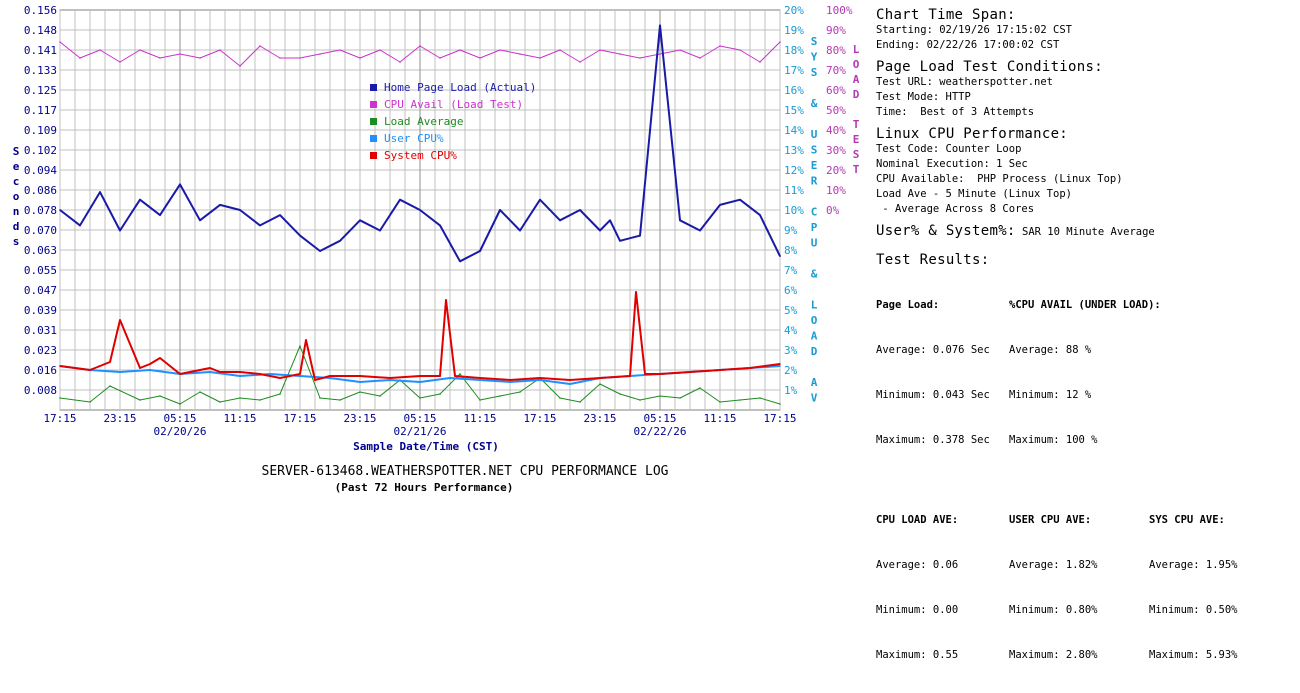 This screenshot has height=693, width=1300. Describe the element at coordinates (814, 305) in the screenshot. I see `y-right-axis-label: L` at that location.